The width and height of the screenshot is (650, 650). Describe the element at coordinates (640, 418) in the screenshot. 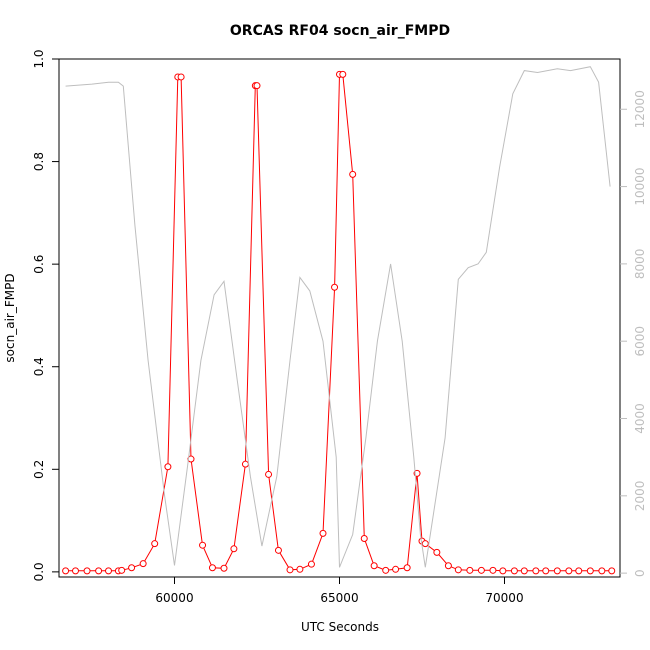

I see `y-right-tick-label-2: 4000` at that location.